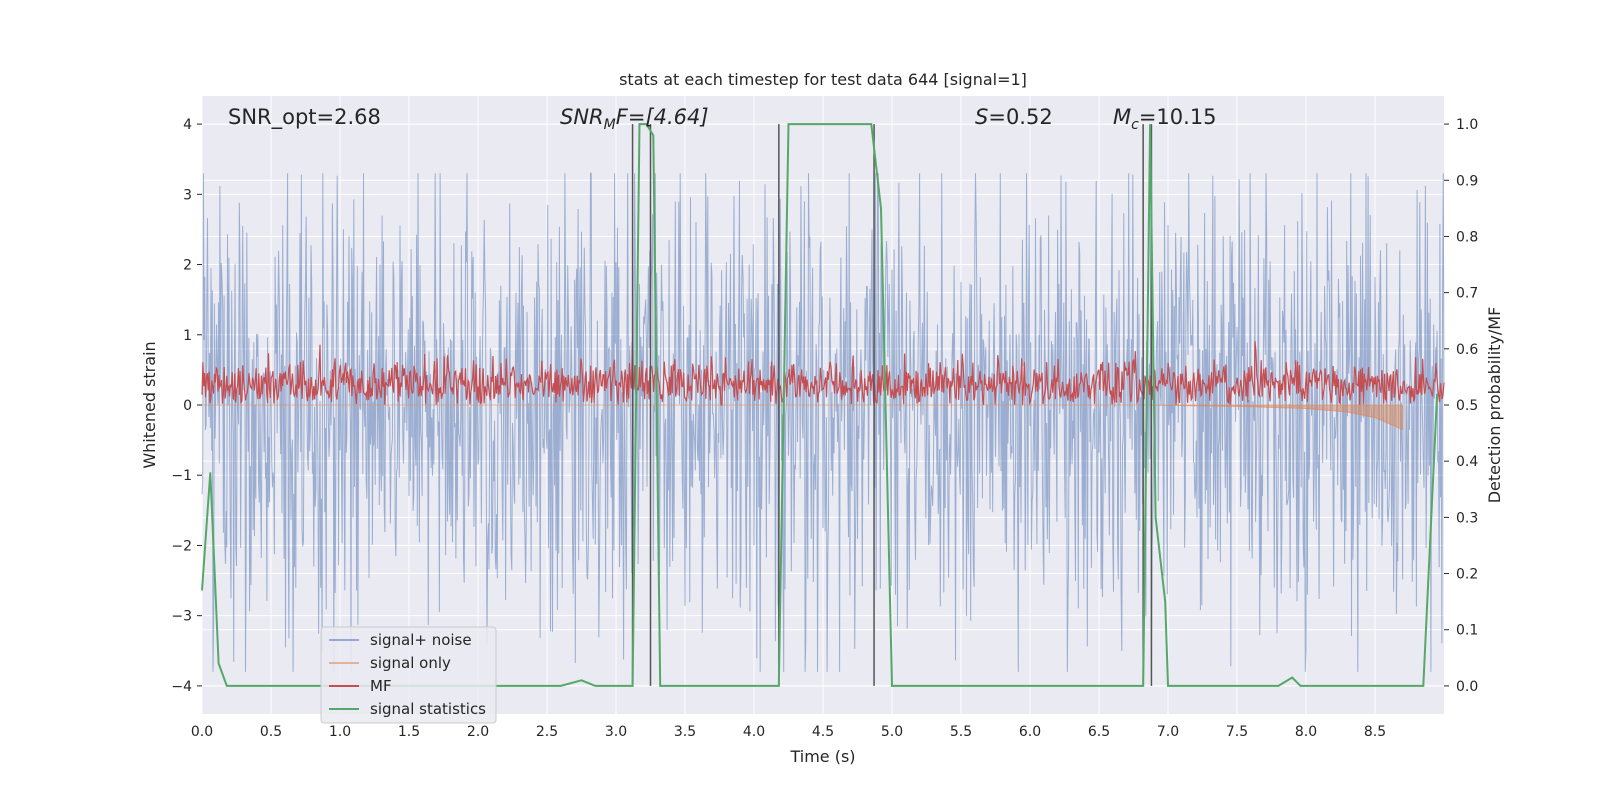  Describe the element at coordinates (478, 732) in the screenshot. I see `x-tick-label: 2.0` at that location.